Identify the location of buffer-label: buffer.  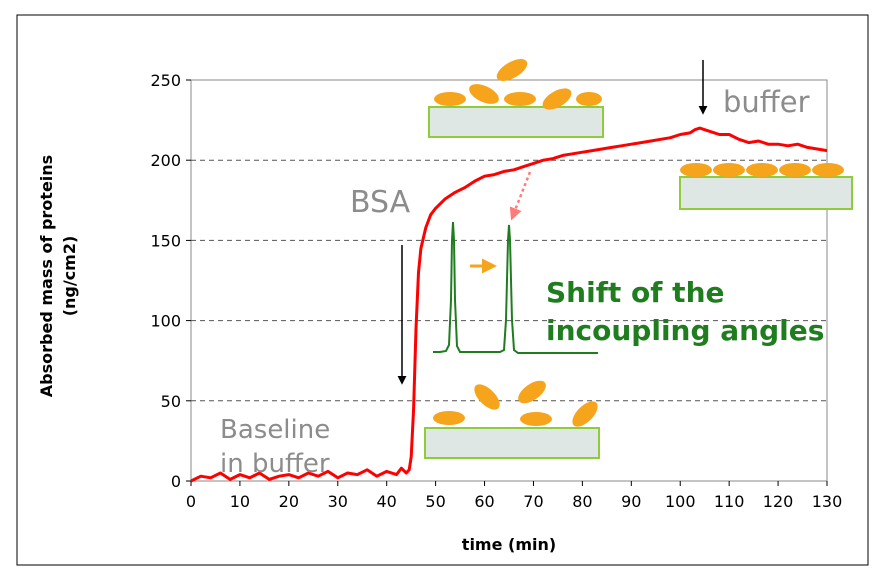
(766, 102).